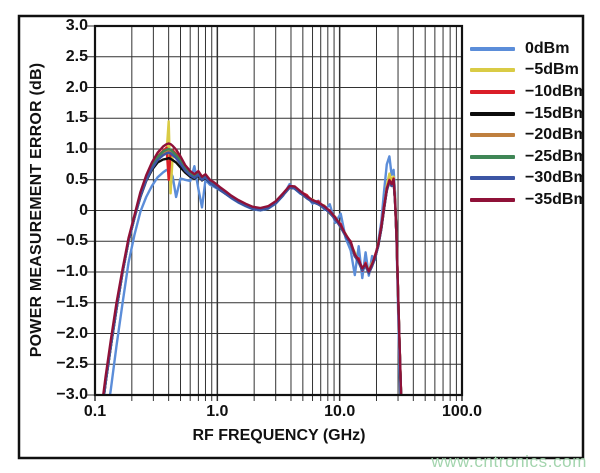  I want to click on y-tick-label: 3.0, so click(76, 25).